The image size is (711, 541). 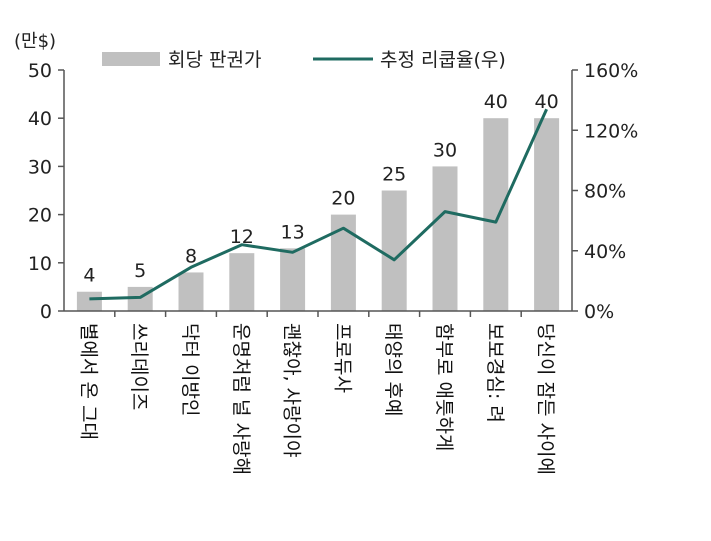 What do you see at coordinates (496, 102) in the screenshot?
I see `bar-data-label-9: 40` at bounding box center [496, 102].